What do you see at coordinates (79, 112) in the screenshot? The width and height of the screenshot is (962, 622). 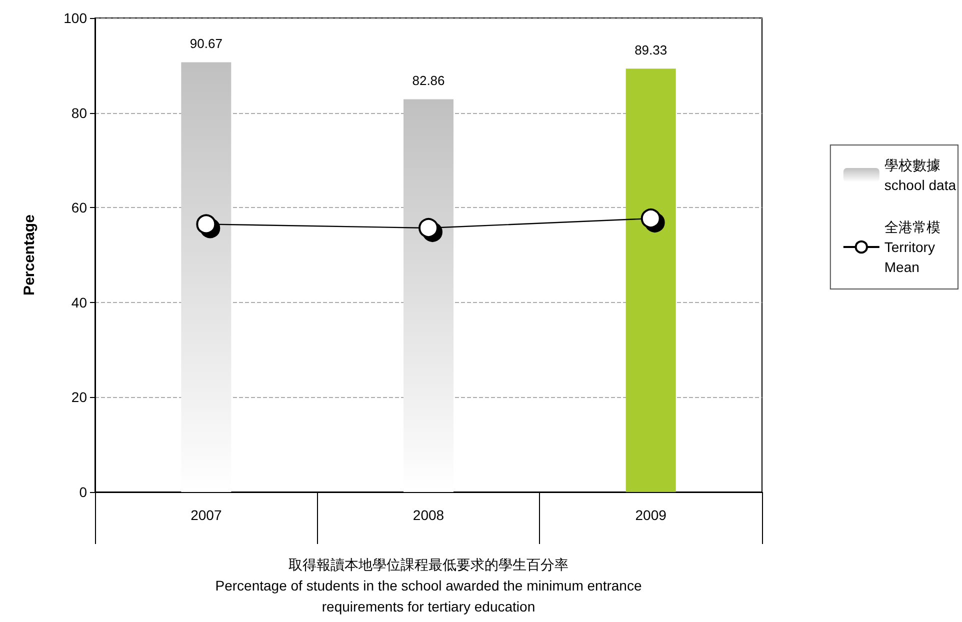 I see `y-tick-label: 80` at bounding box center [79, 112].